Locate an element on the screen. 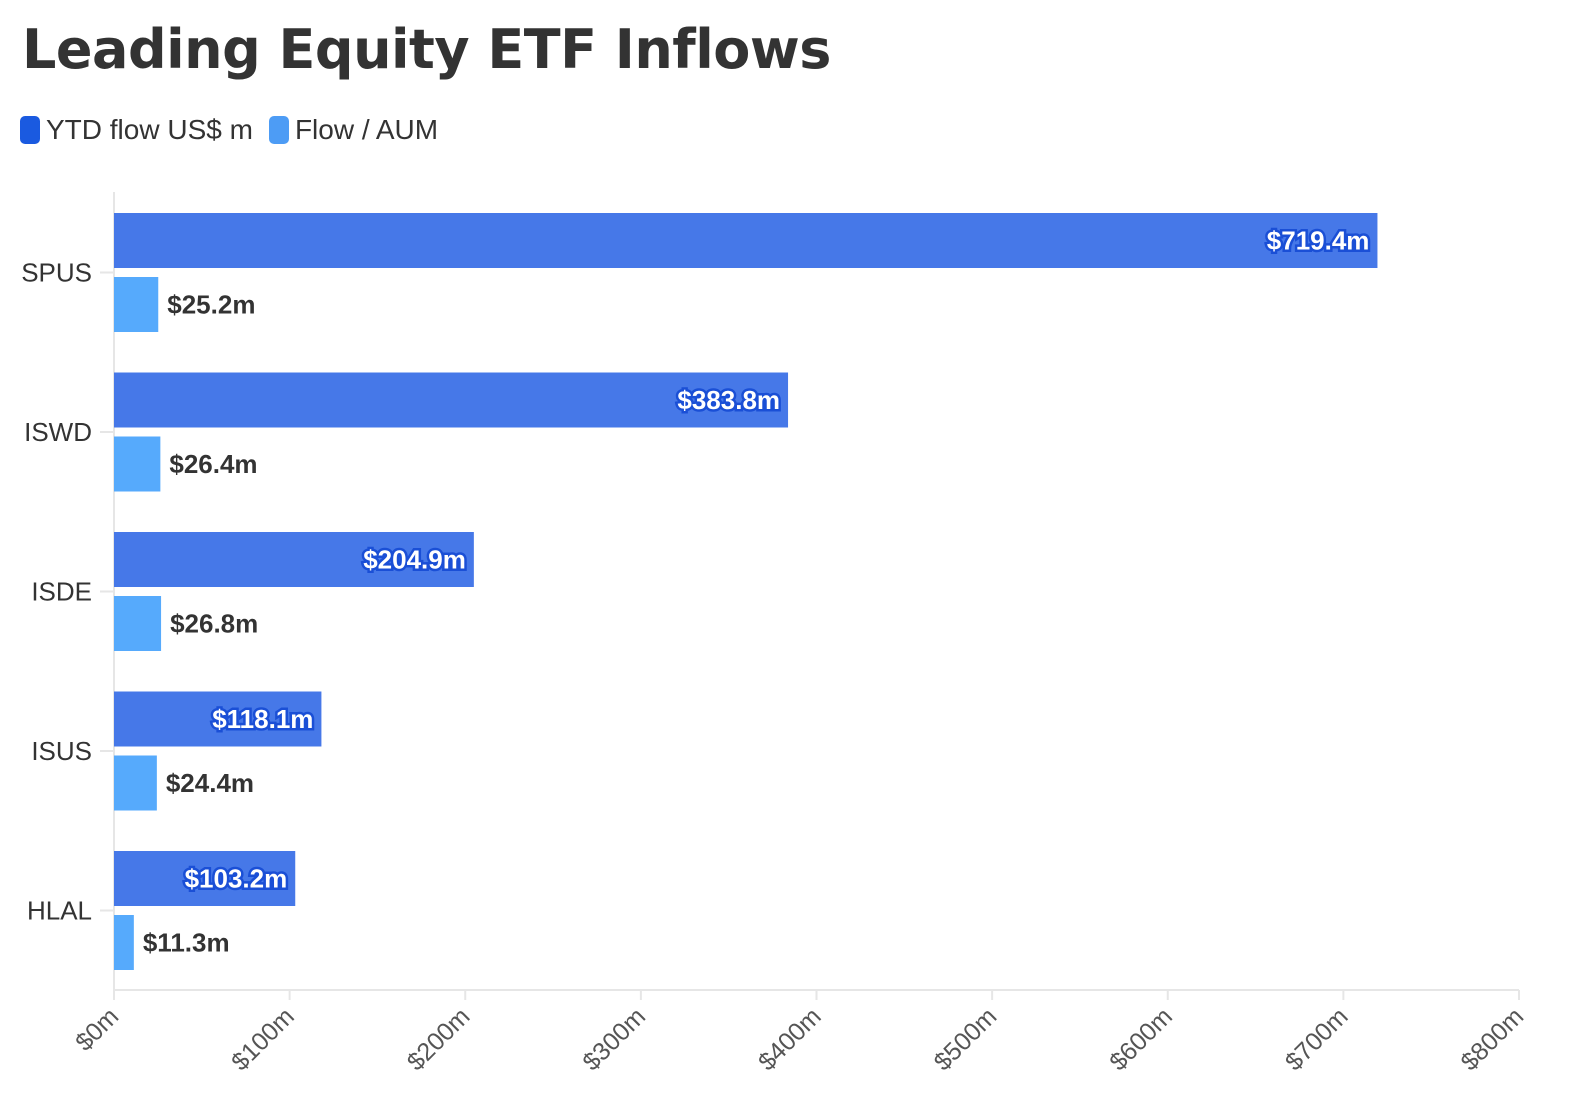 The image size is (1584, 1118). x-tick-label-4: $400m is located at coordinates (790, 1039).